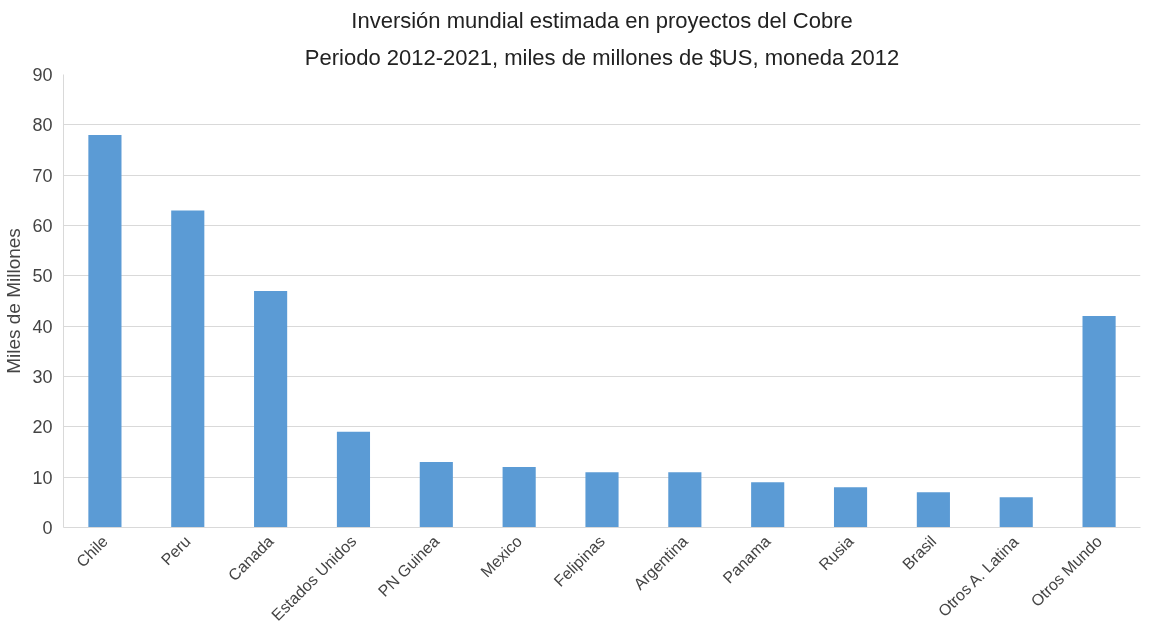 The image size is (1173, 640). What do you see at coordinates (42, 276) in the screenshot?
I see `y-tick-label: 50` at bounding box center [42, 276].